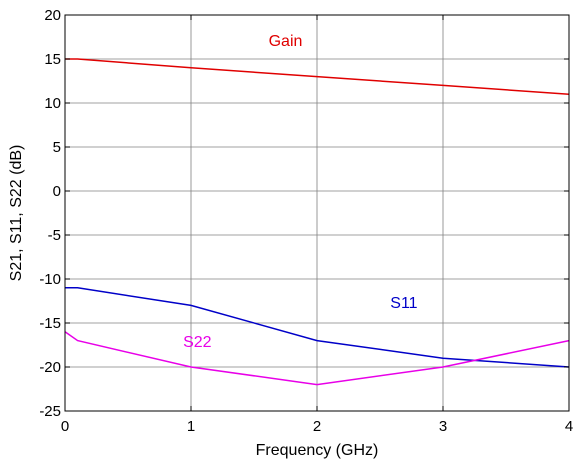 This screenshot has height=462, width=573. I want to click on y-tick-label: 0, so click(57, 191).